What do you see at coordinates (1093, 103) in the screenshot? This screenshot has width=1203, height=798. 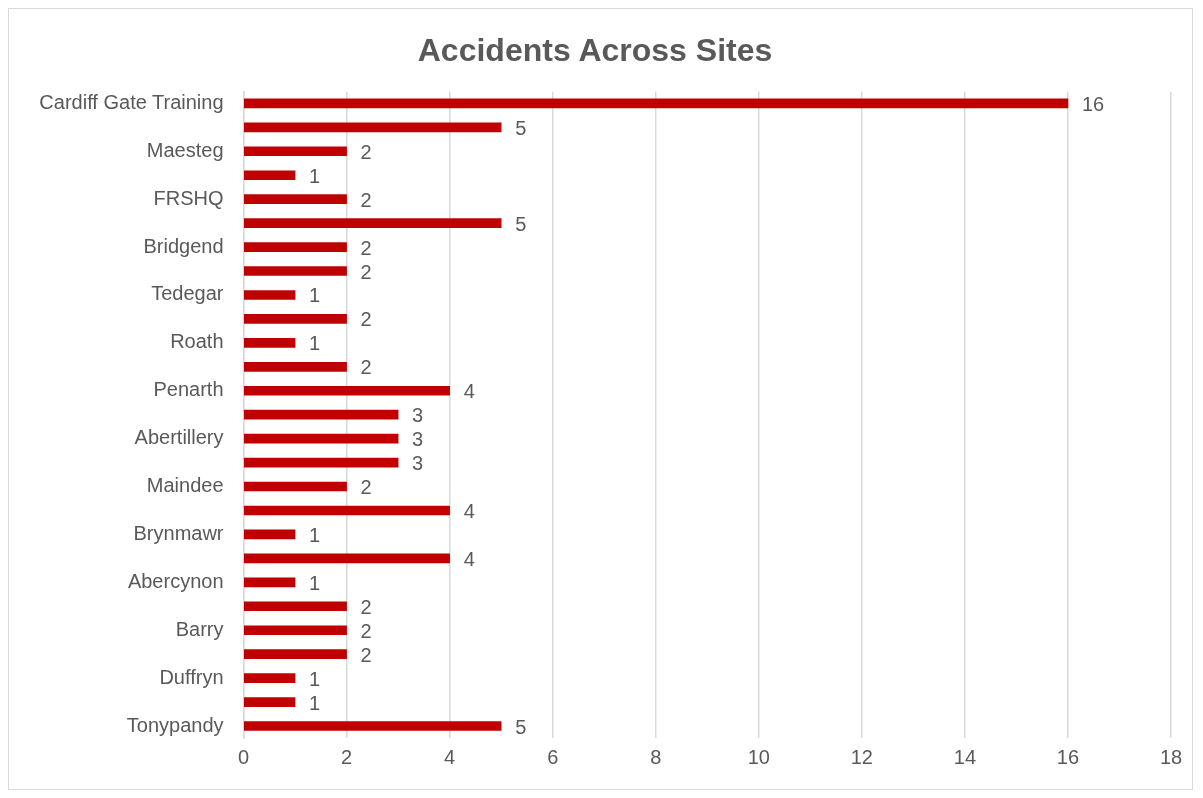 I see `data-label: 16` at bounding box center [1093, 103].